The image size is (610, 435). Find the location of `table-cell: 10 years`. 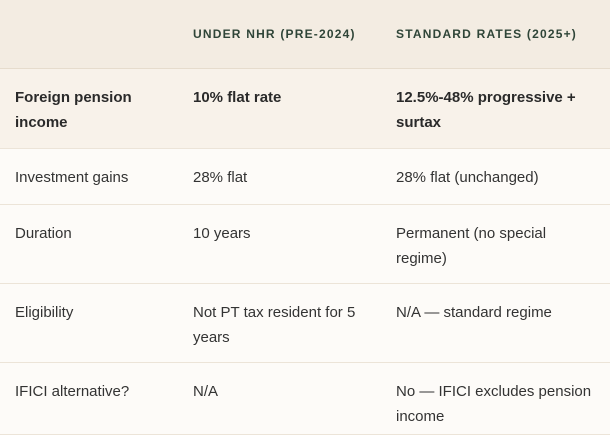

table-cell: 10 years is located at coordinates (279, 244).